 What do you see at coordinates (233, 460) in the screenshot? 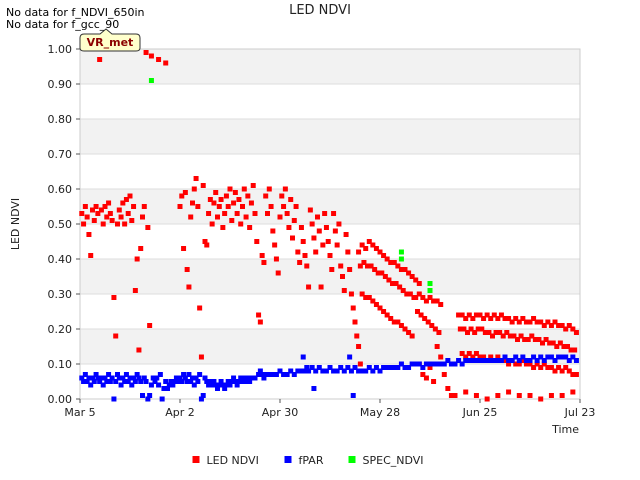
I see `legend-label: LED NDVI` at bounding box center [233, 460].